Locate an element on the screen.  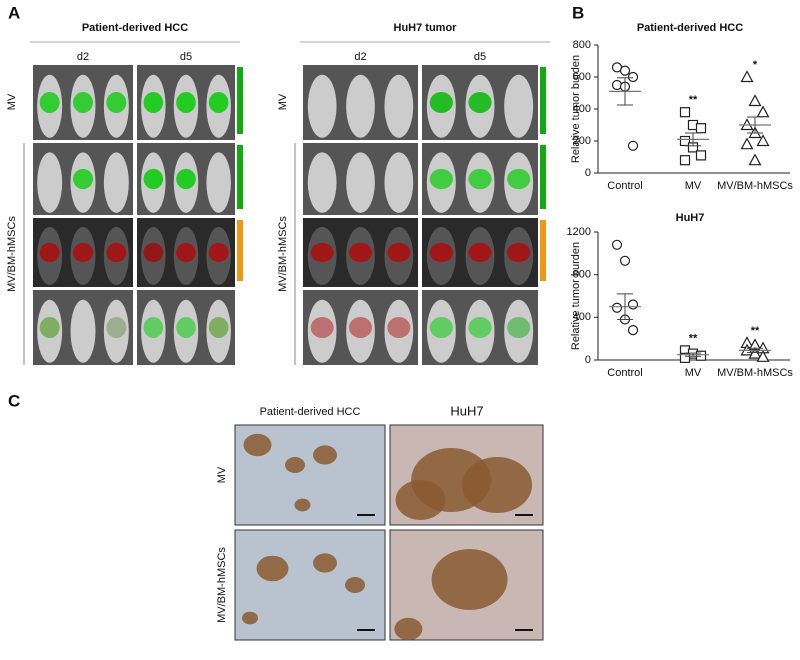
group-title: Patient-derived HCC is located at coordinates (135, 28).